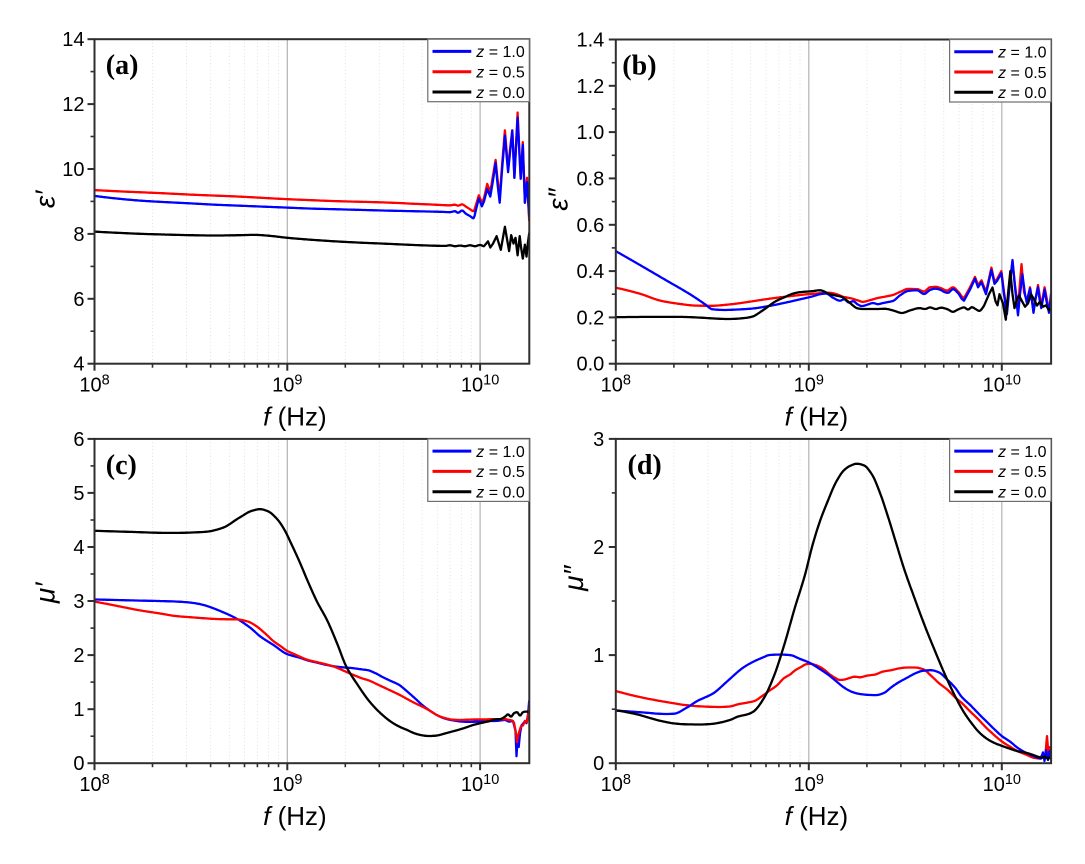 The image size is (1085, 864). I want to click on svg-text: 10, so click(73, 170).